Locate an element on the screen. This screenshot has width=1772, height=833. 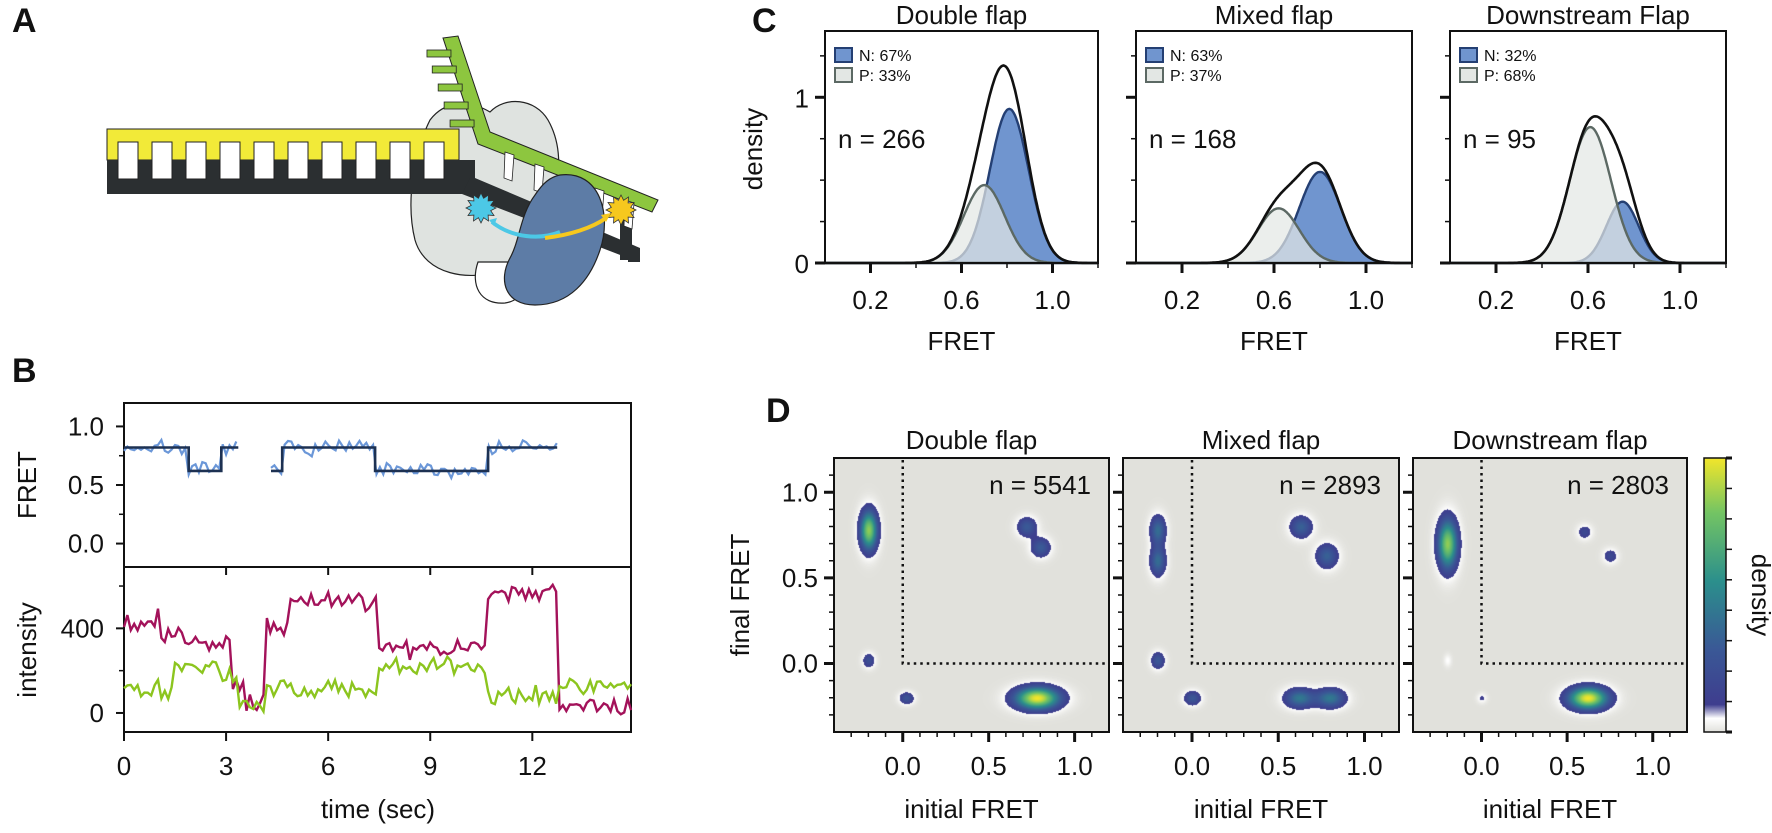
density-ytick-label: 1 is located at coordinates (802, 98).